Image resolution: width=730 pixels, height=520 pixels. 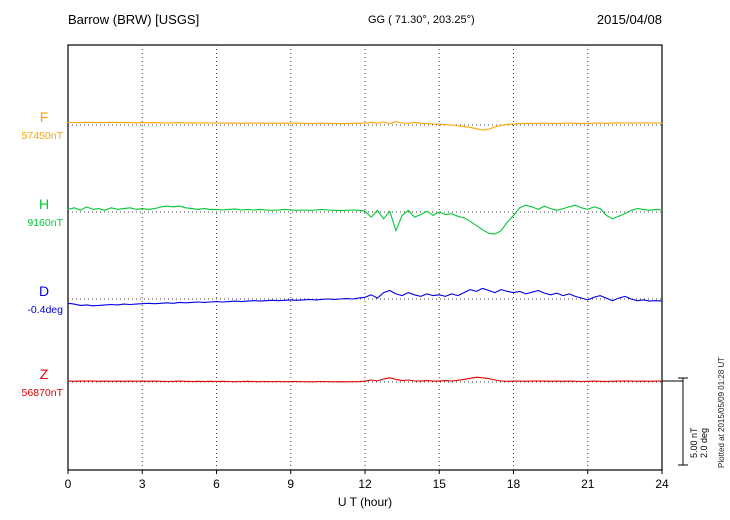 I want to click on x-axis-ticks: 0 3 6 9 12 15 18 21 24, so click(x=367, y=480).